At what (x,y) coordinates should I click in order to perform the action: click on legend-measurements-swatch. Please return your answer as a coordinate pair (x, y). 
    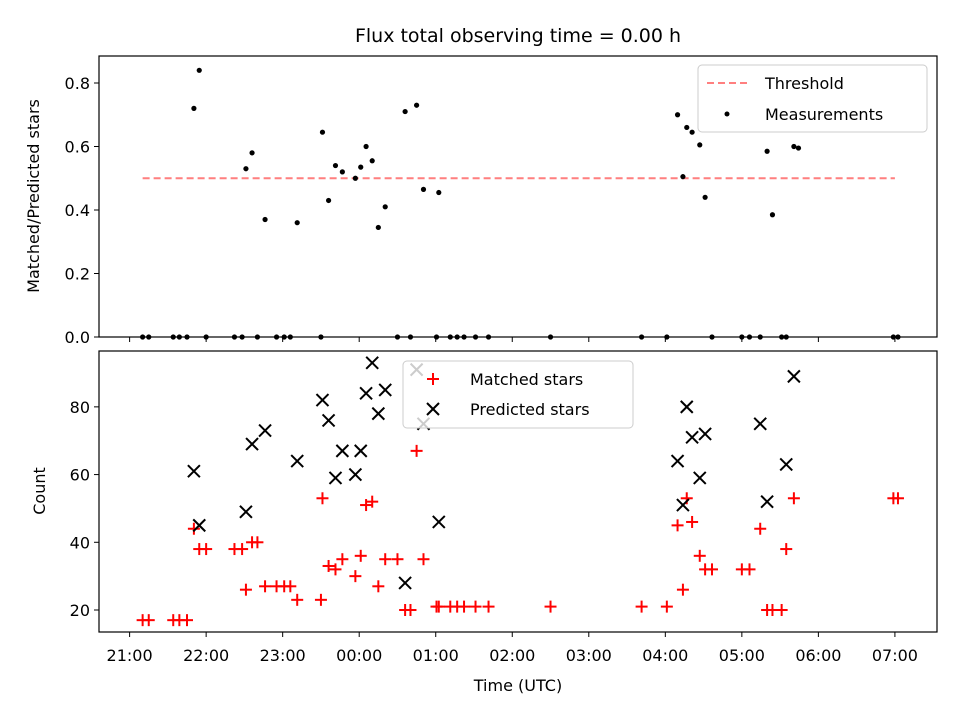
    Looking at the image, I should click on (727, 114).